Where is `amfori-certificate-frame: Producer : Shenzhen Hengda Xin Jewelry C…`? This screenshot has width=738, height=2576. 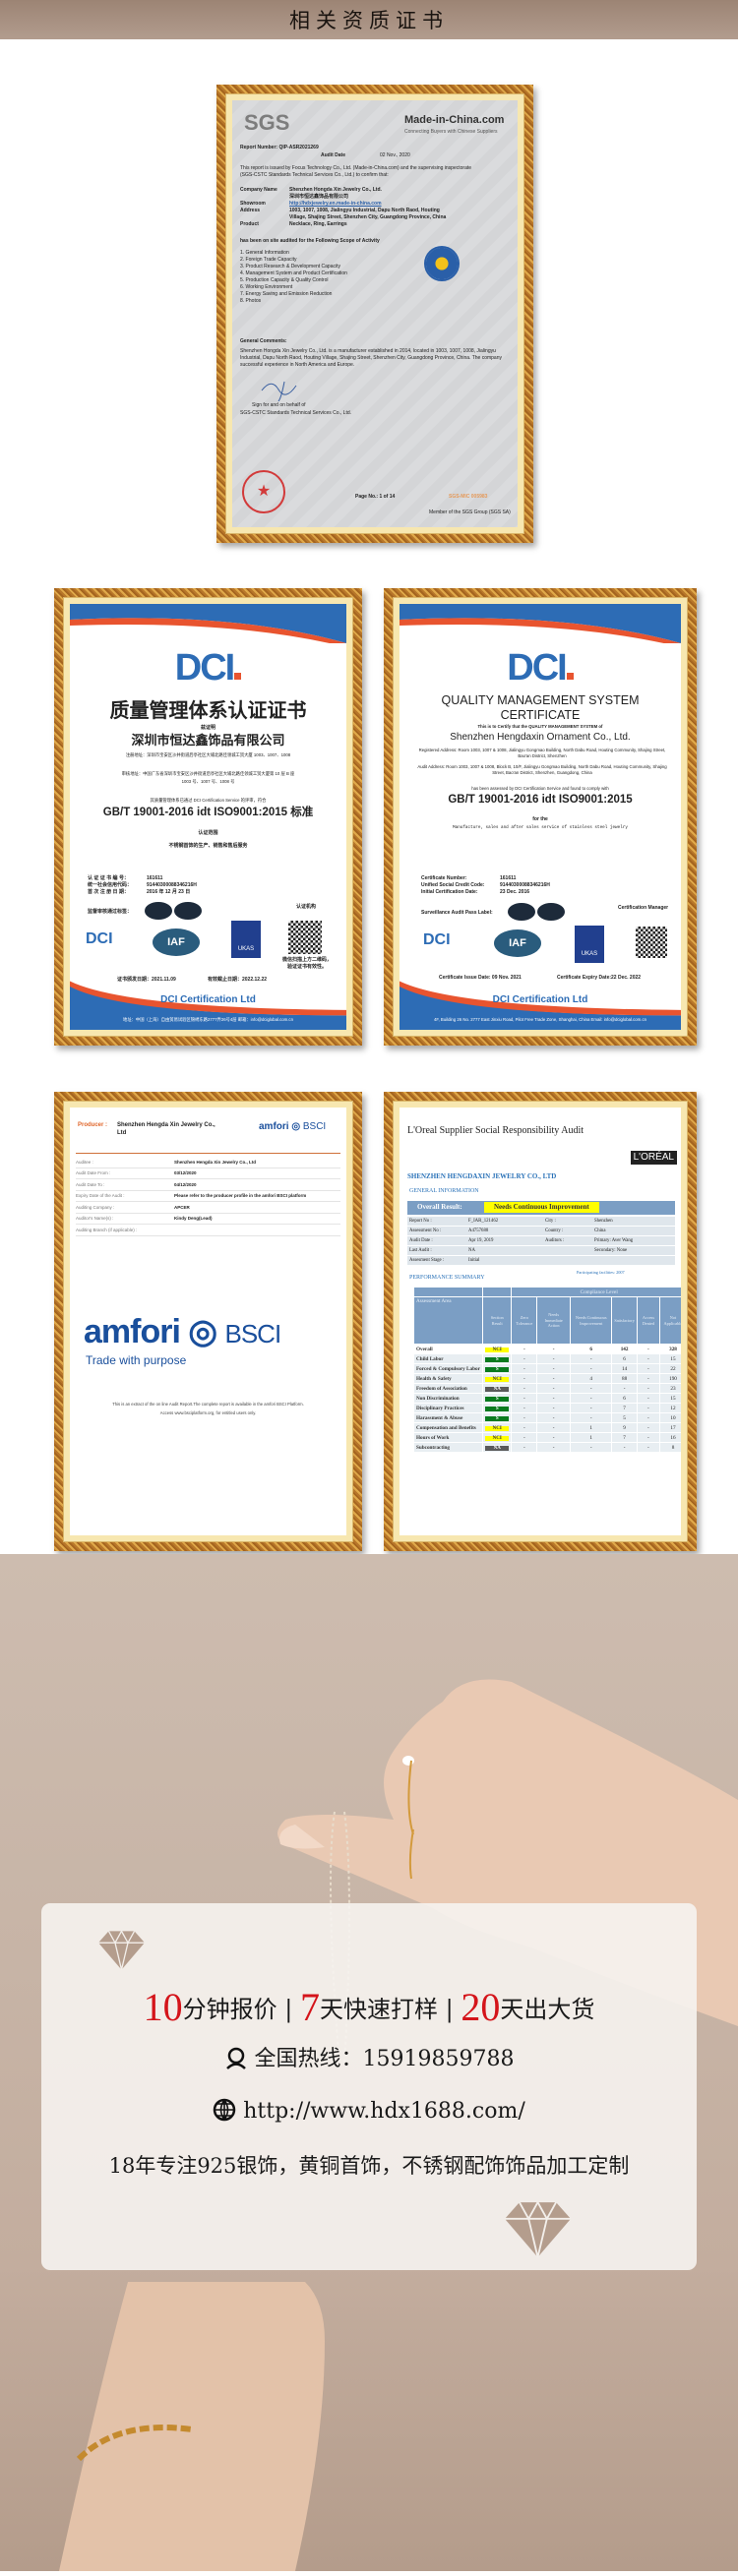 amfori-certificate-frame: Producer : Shenzhen Hengda Xin Jewelry C… is located at coordinates (208, 1322).